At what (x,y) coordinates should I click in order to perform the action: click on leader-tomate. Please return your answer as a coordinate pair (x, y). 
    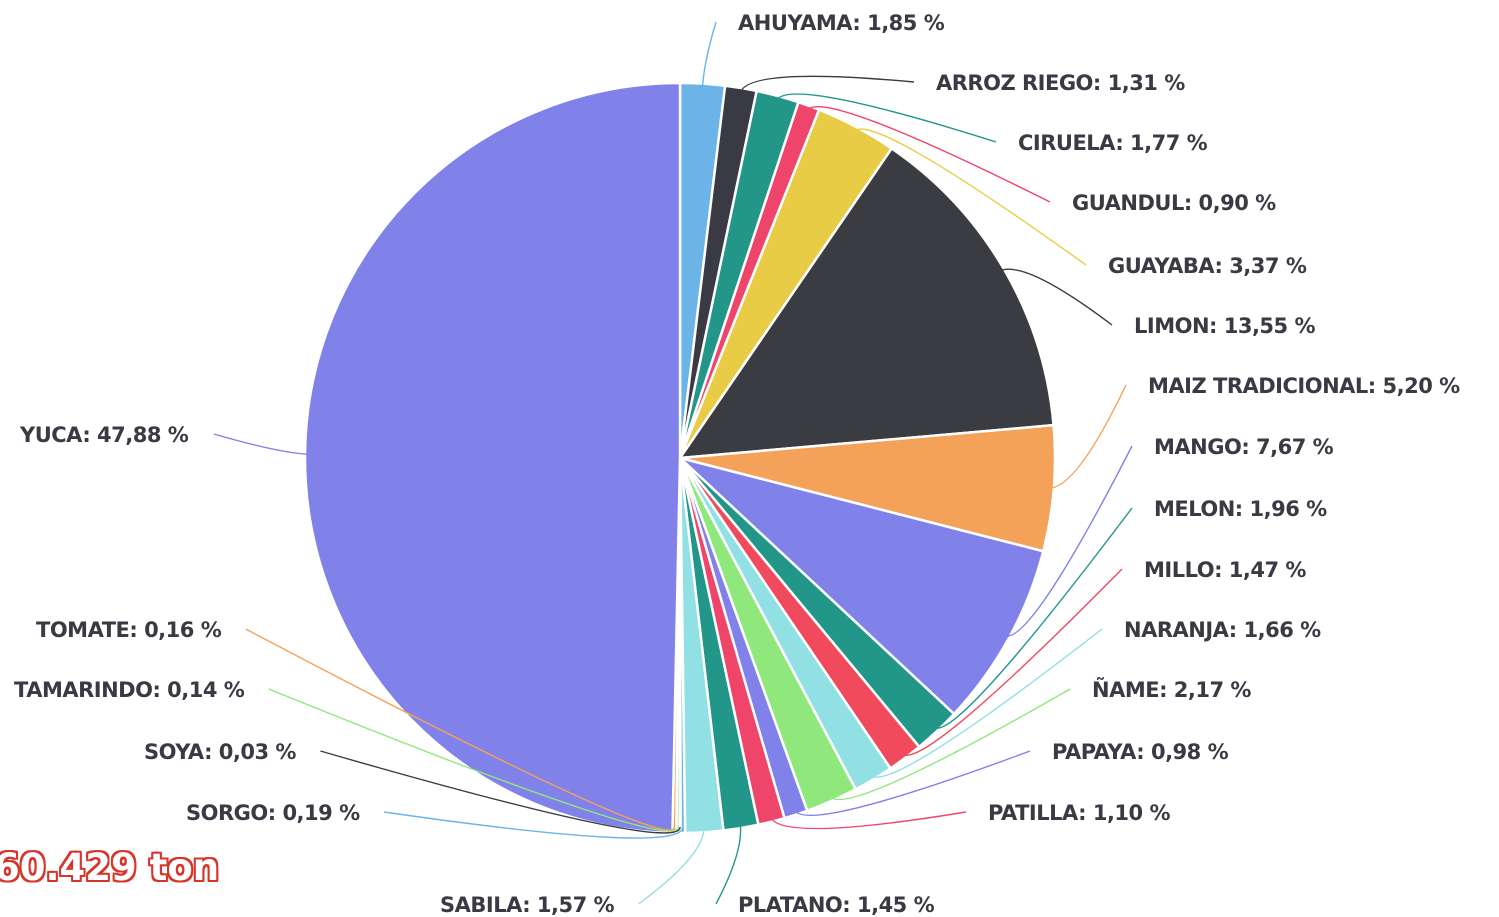
    Looking at the image, I should click on (460, 729).